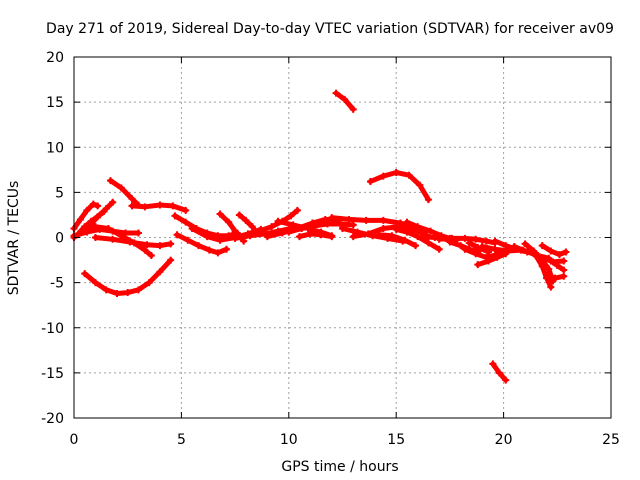 The width and height of the screenshot is (640, 480). Describe the element at coordinates (345, 440) in the screenshot. I see `x-tick-labels: 0 5 10 15 20 25` at that location.